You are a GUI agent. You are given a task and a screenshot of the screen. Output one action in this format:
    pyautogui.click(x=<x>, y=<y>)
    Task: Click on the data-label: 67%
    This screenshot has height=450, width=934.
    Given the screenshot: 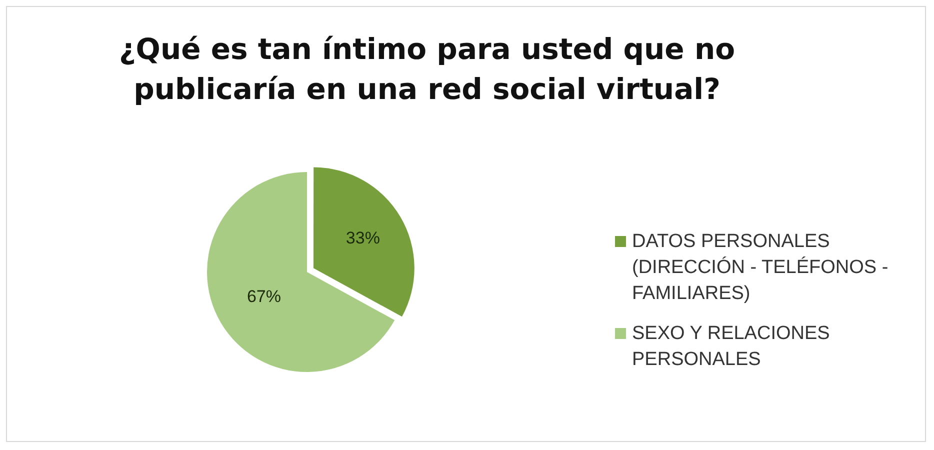 What is the action you would take?
    pyautogui.click(x=263, y=296)
    